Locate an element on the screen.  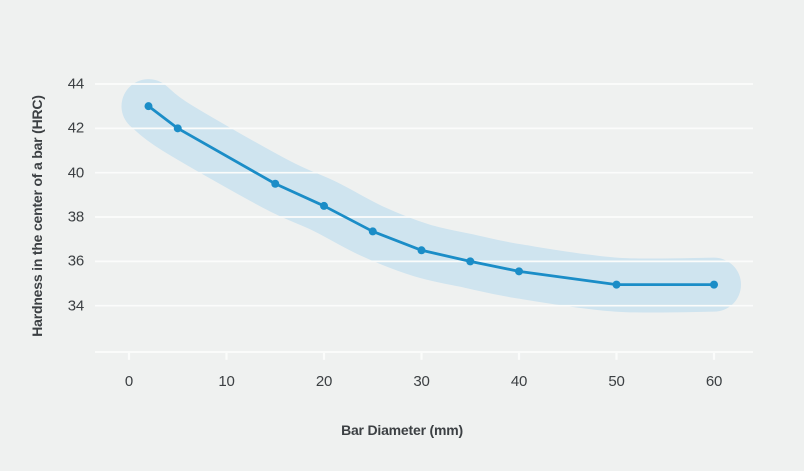
y-axis-title: Hardness in the center of a bar (HRC) is located at coordinates (37, 216).